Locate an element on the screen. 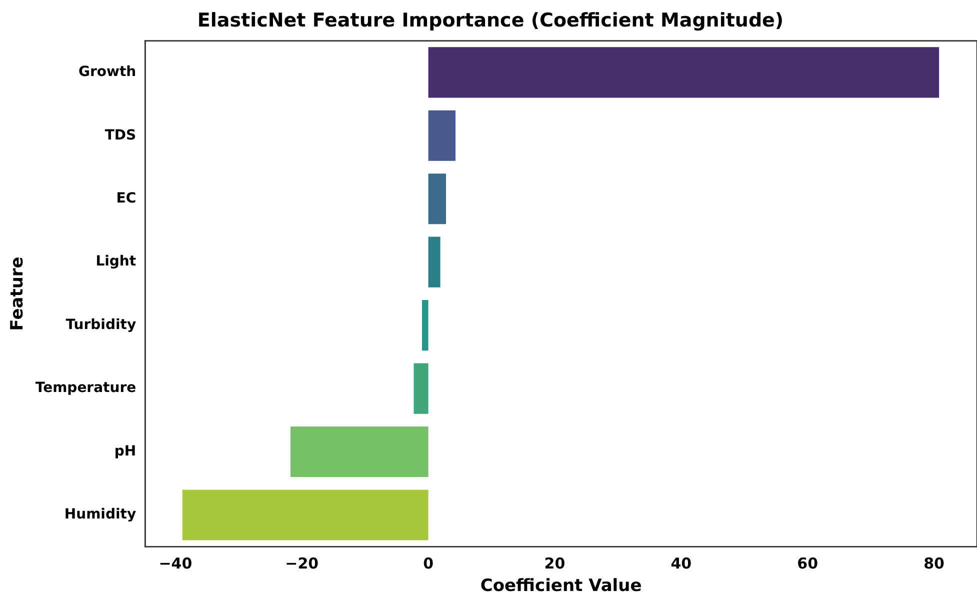 The height and width of the screenshot is (599, 977). x-tick-label: −40 is located at coordinates (175, 563).